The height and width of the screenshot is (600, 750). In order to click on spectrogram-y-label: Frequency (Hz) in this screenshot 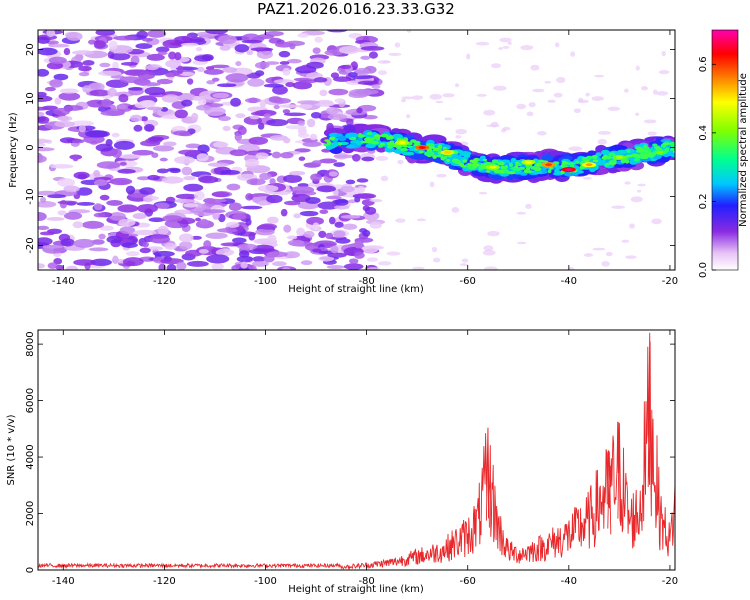, I will do `click(13, 150)`.